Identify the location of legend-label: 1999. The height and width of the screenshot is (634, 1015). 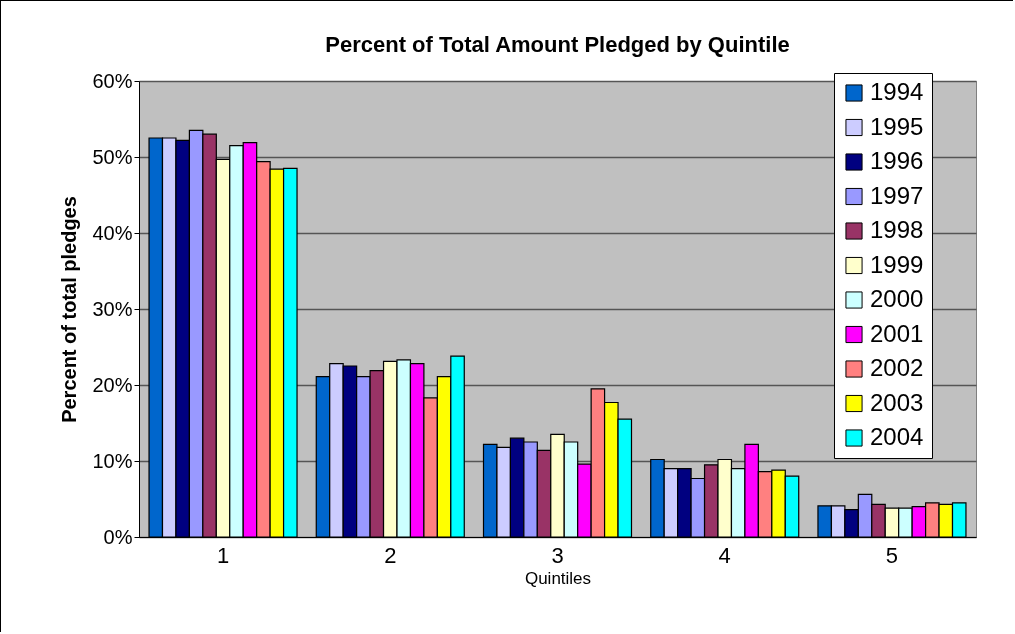
(897, 264).